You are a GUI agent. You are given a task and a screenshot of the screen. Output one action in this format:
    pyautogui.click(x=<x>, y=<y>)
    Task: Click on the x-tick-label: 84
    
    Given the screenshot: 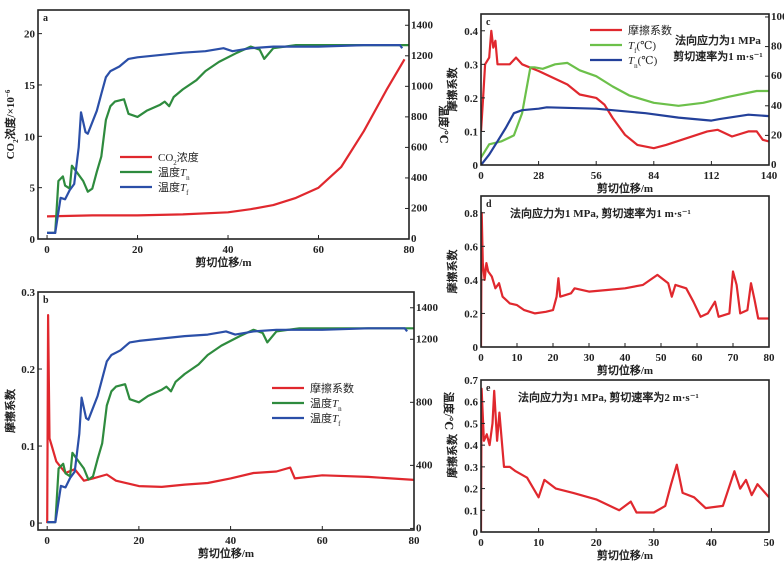 What is the action you would take?
    pyautogui.click(x=654, y=176)
    